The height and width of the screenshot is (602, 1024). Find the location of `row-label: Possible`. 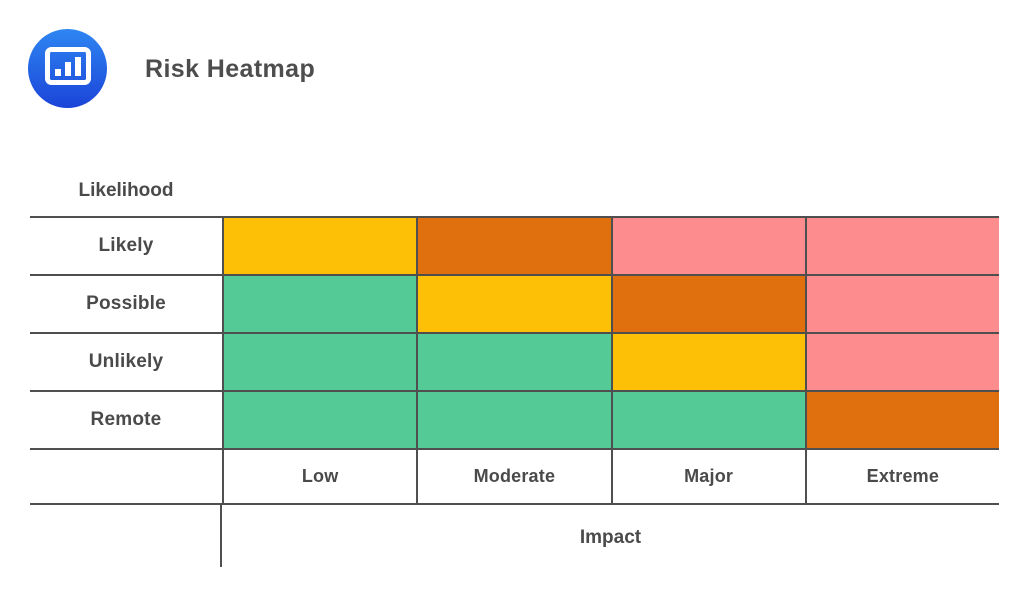

row-label: Possible is located at coordinates (126, 303).